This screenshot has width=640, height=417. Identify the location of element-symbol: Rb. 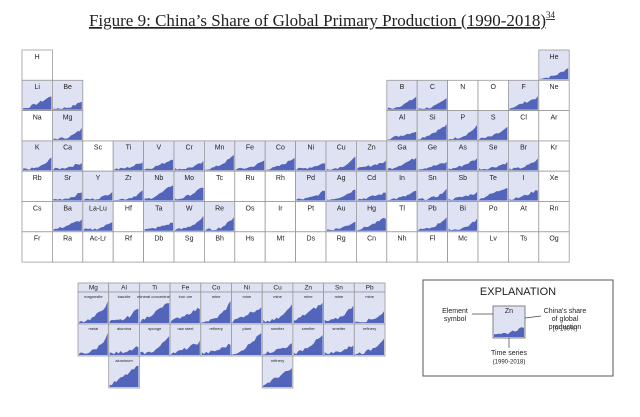
(37, 178).